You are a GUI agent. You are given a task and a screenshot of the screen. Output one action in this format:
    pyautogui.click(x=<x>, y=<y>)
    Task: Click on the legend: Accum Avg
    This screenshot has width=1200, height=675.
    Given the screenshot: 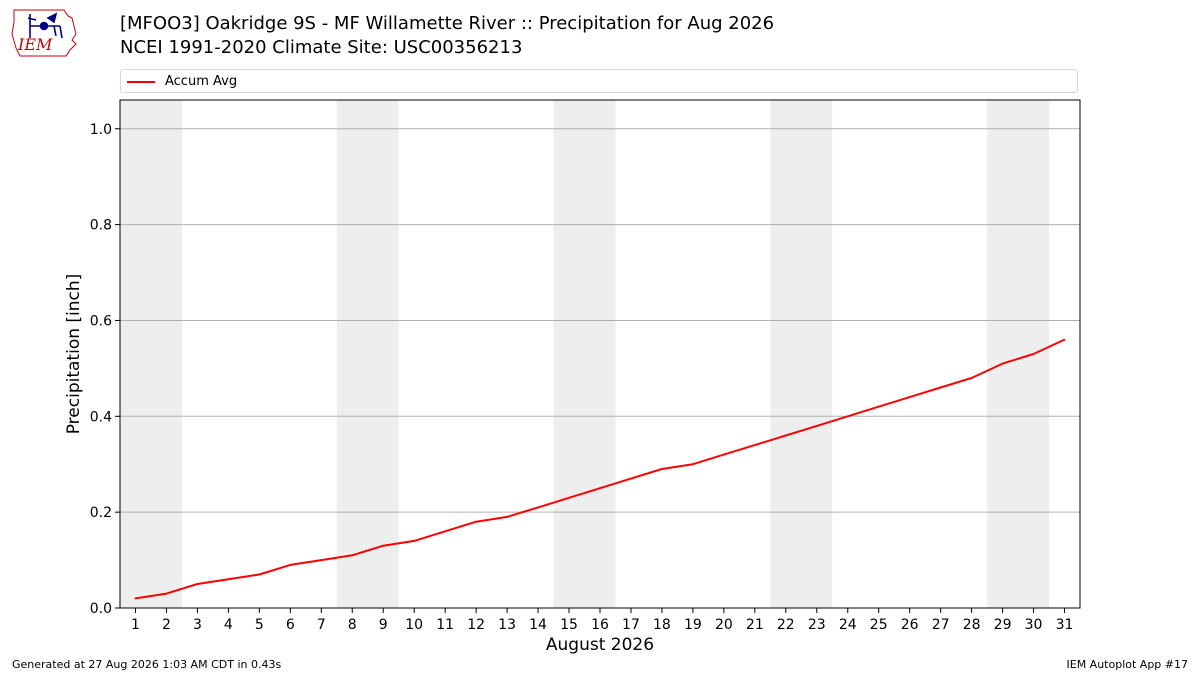 What is the action you would take?
    pyautogui.click(x=599, y=81)
    